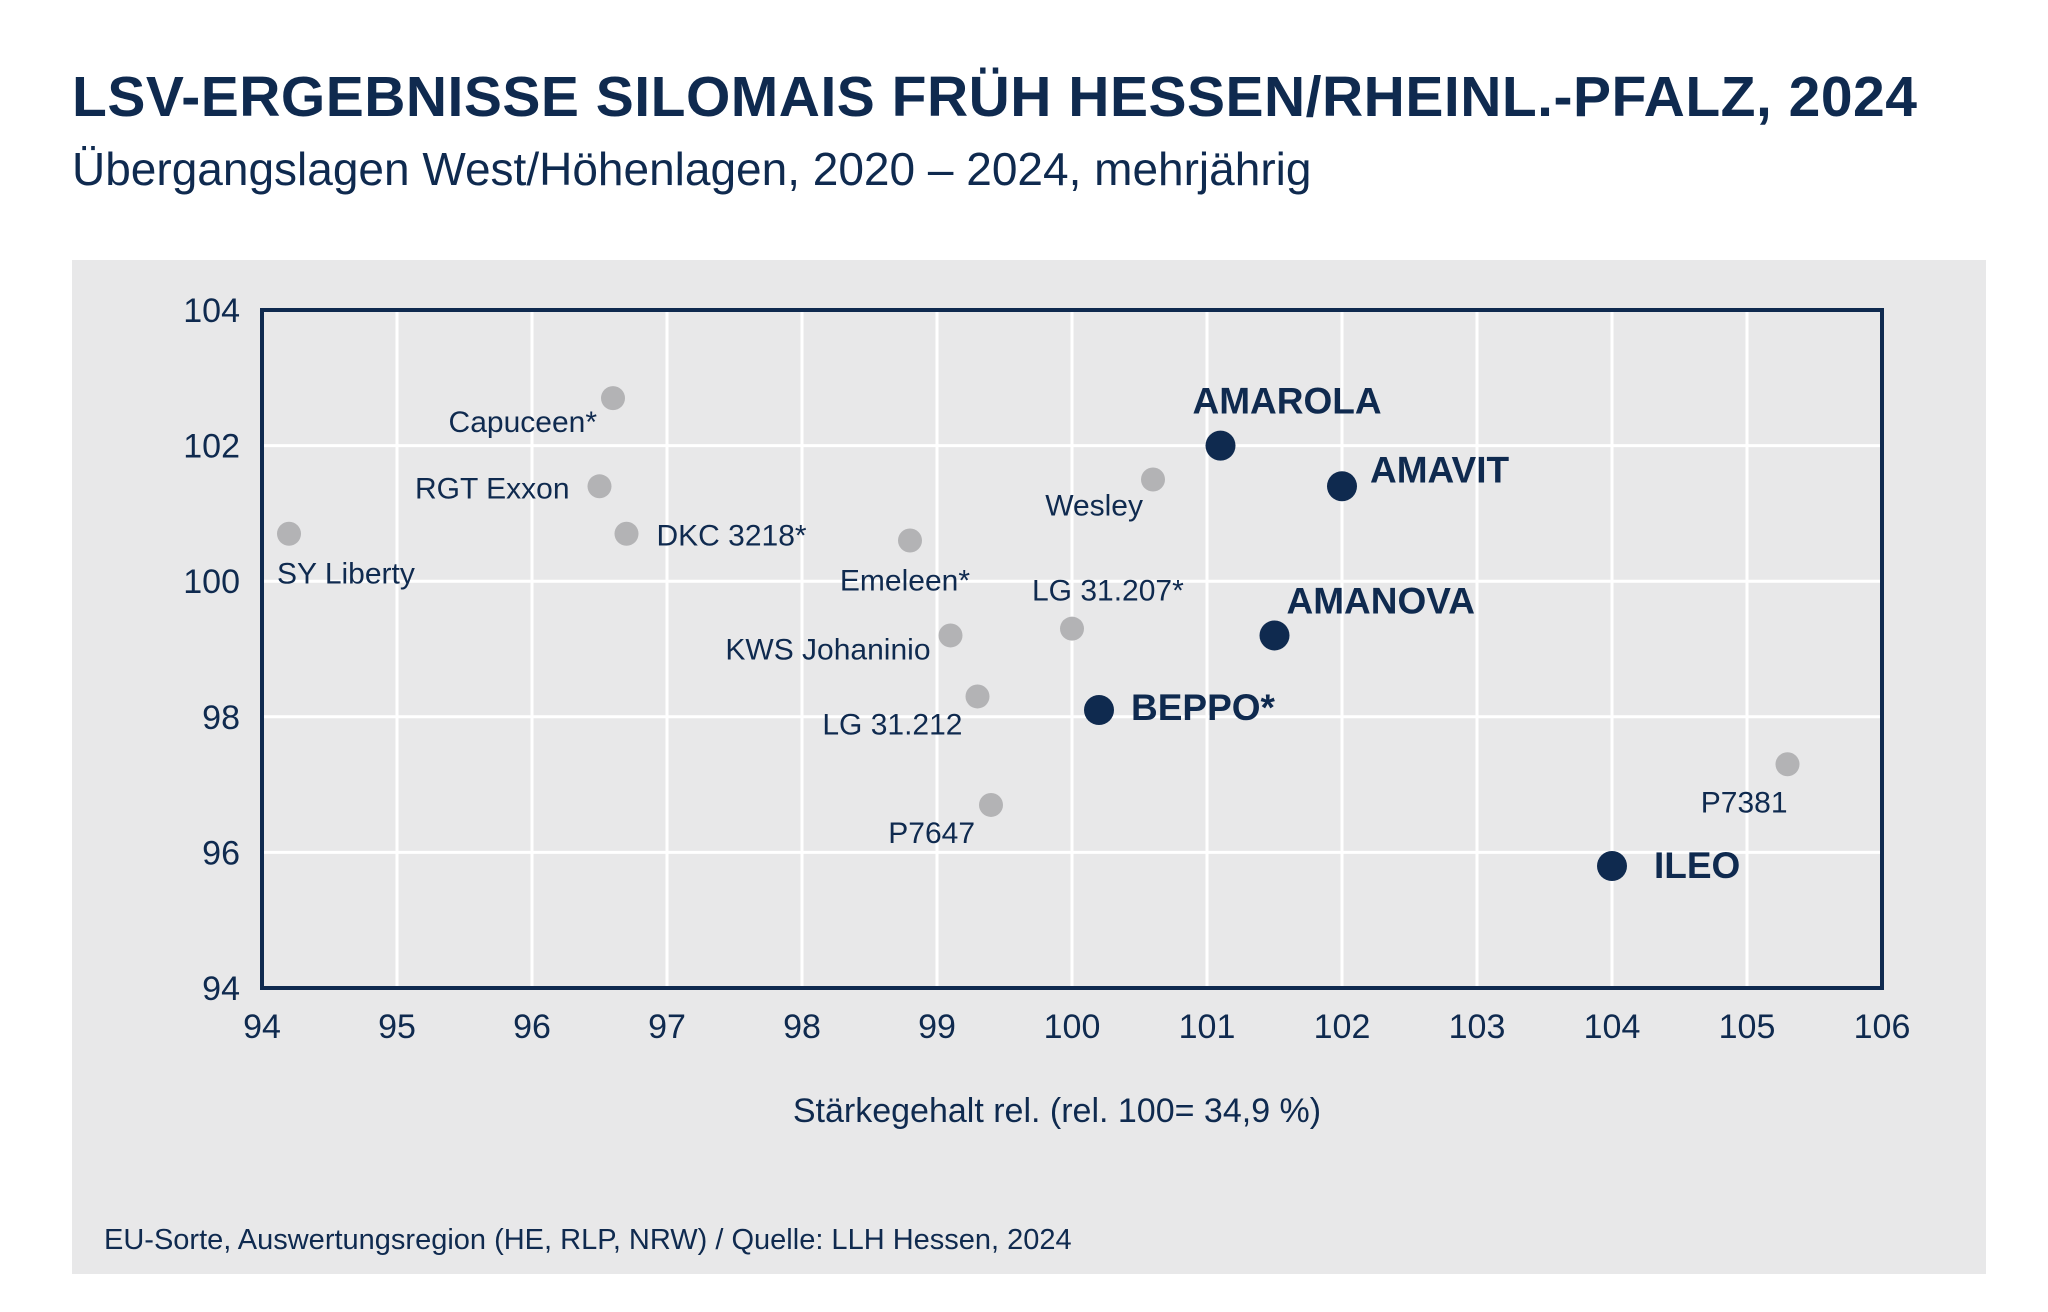 The image size is (2048, 1312). I want to click on y-tick-label: 100, so click(211, 582).